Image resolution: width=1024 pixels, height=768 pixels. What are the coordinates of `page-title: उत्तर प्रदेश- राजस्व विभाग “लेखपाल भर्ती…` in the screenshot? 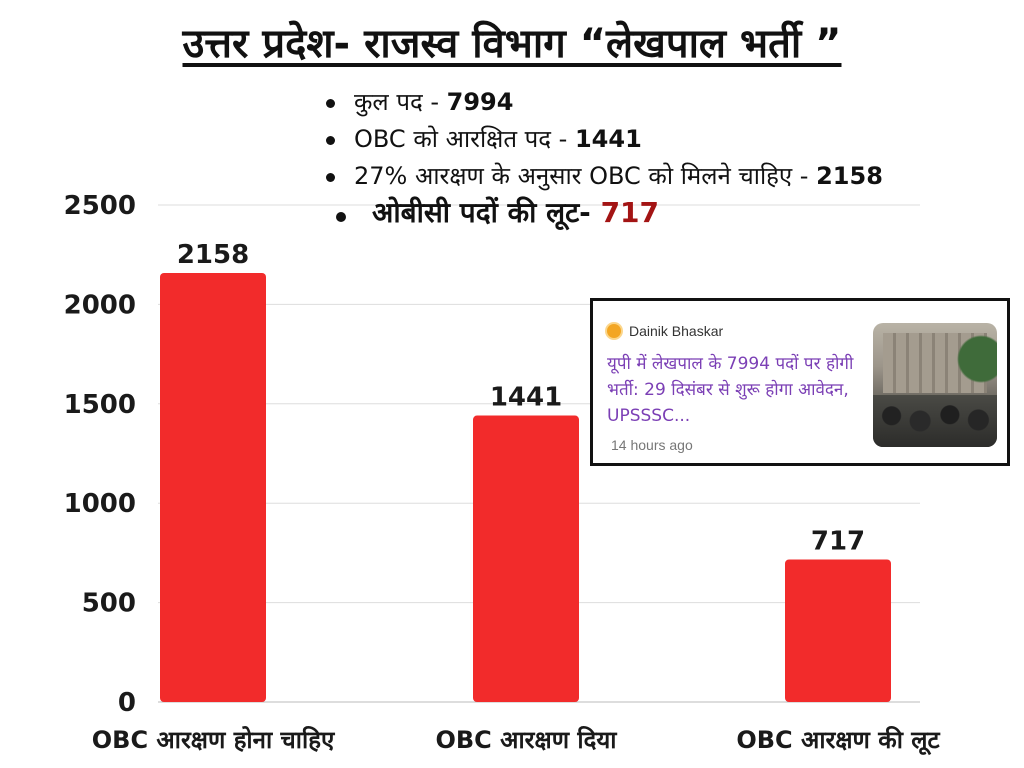 It's located at (512, 41).